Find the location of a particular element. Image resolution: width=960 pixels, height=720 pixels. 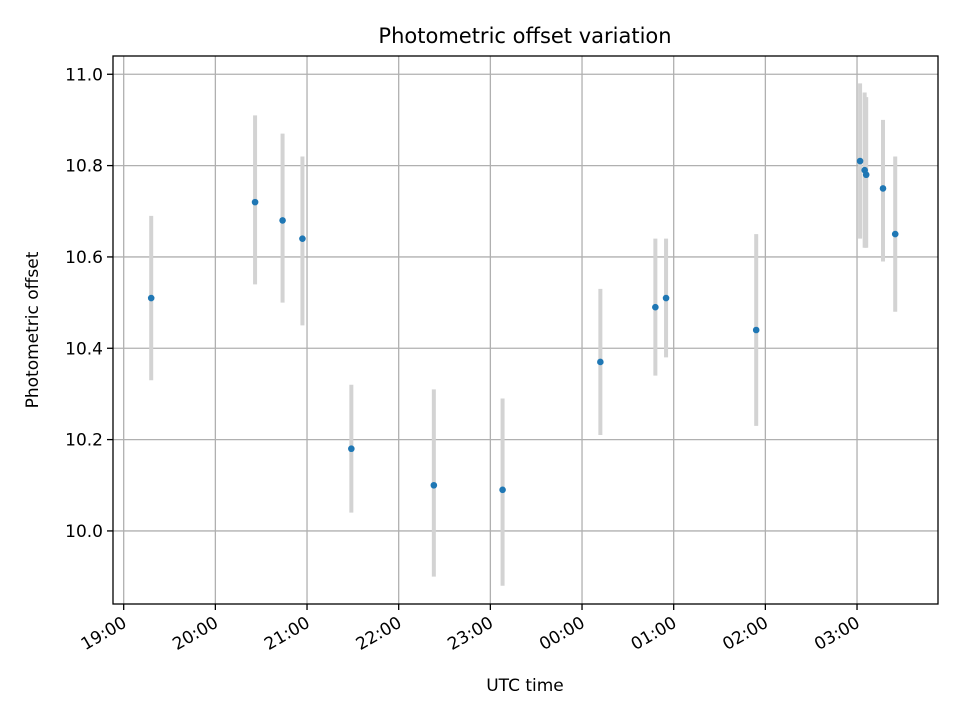

y-axis-ticks: 10.0 10.2 10.4 10.6 10.8 11.0 is located at coordinates (89, 303).